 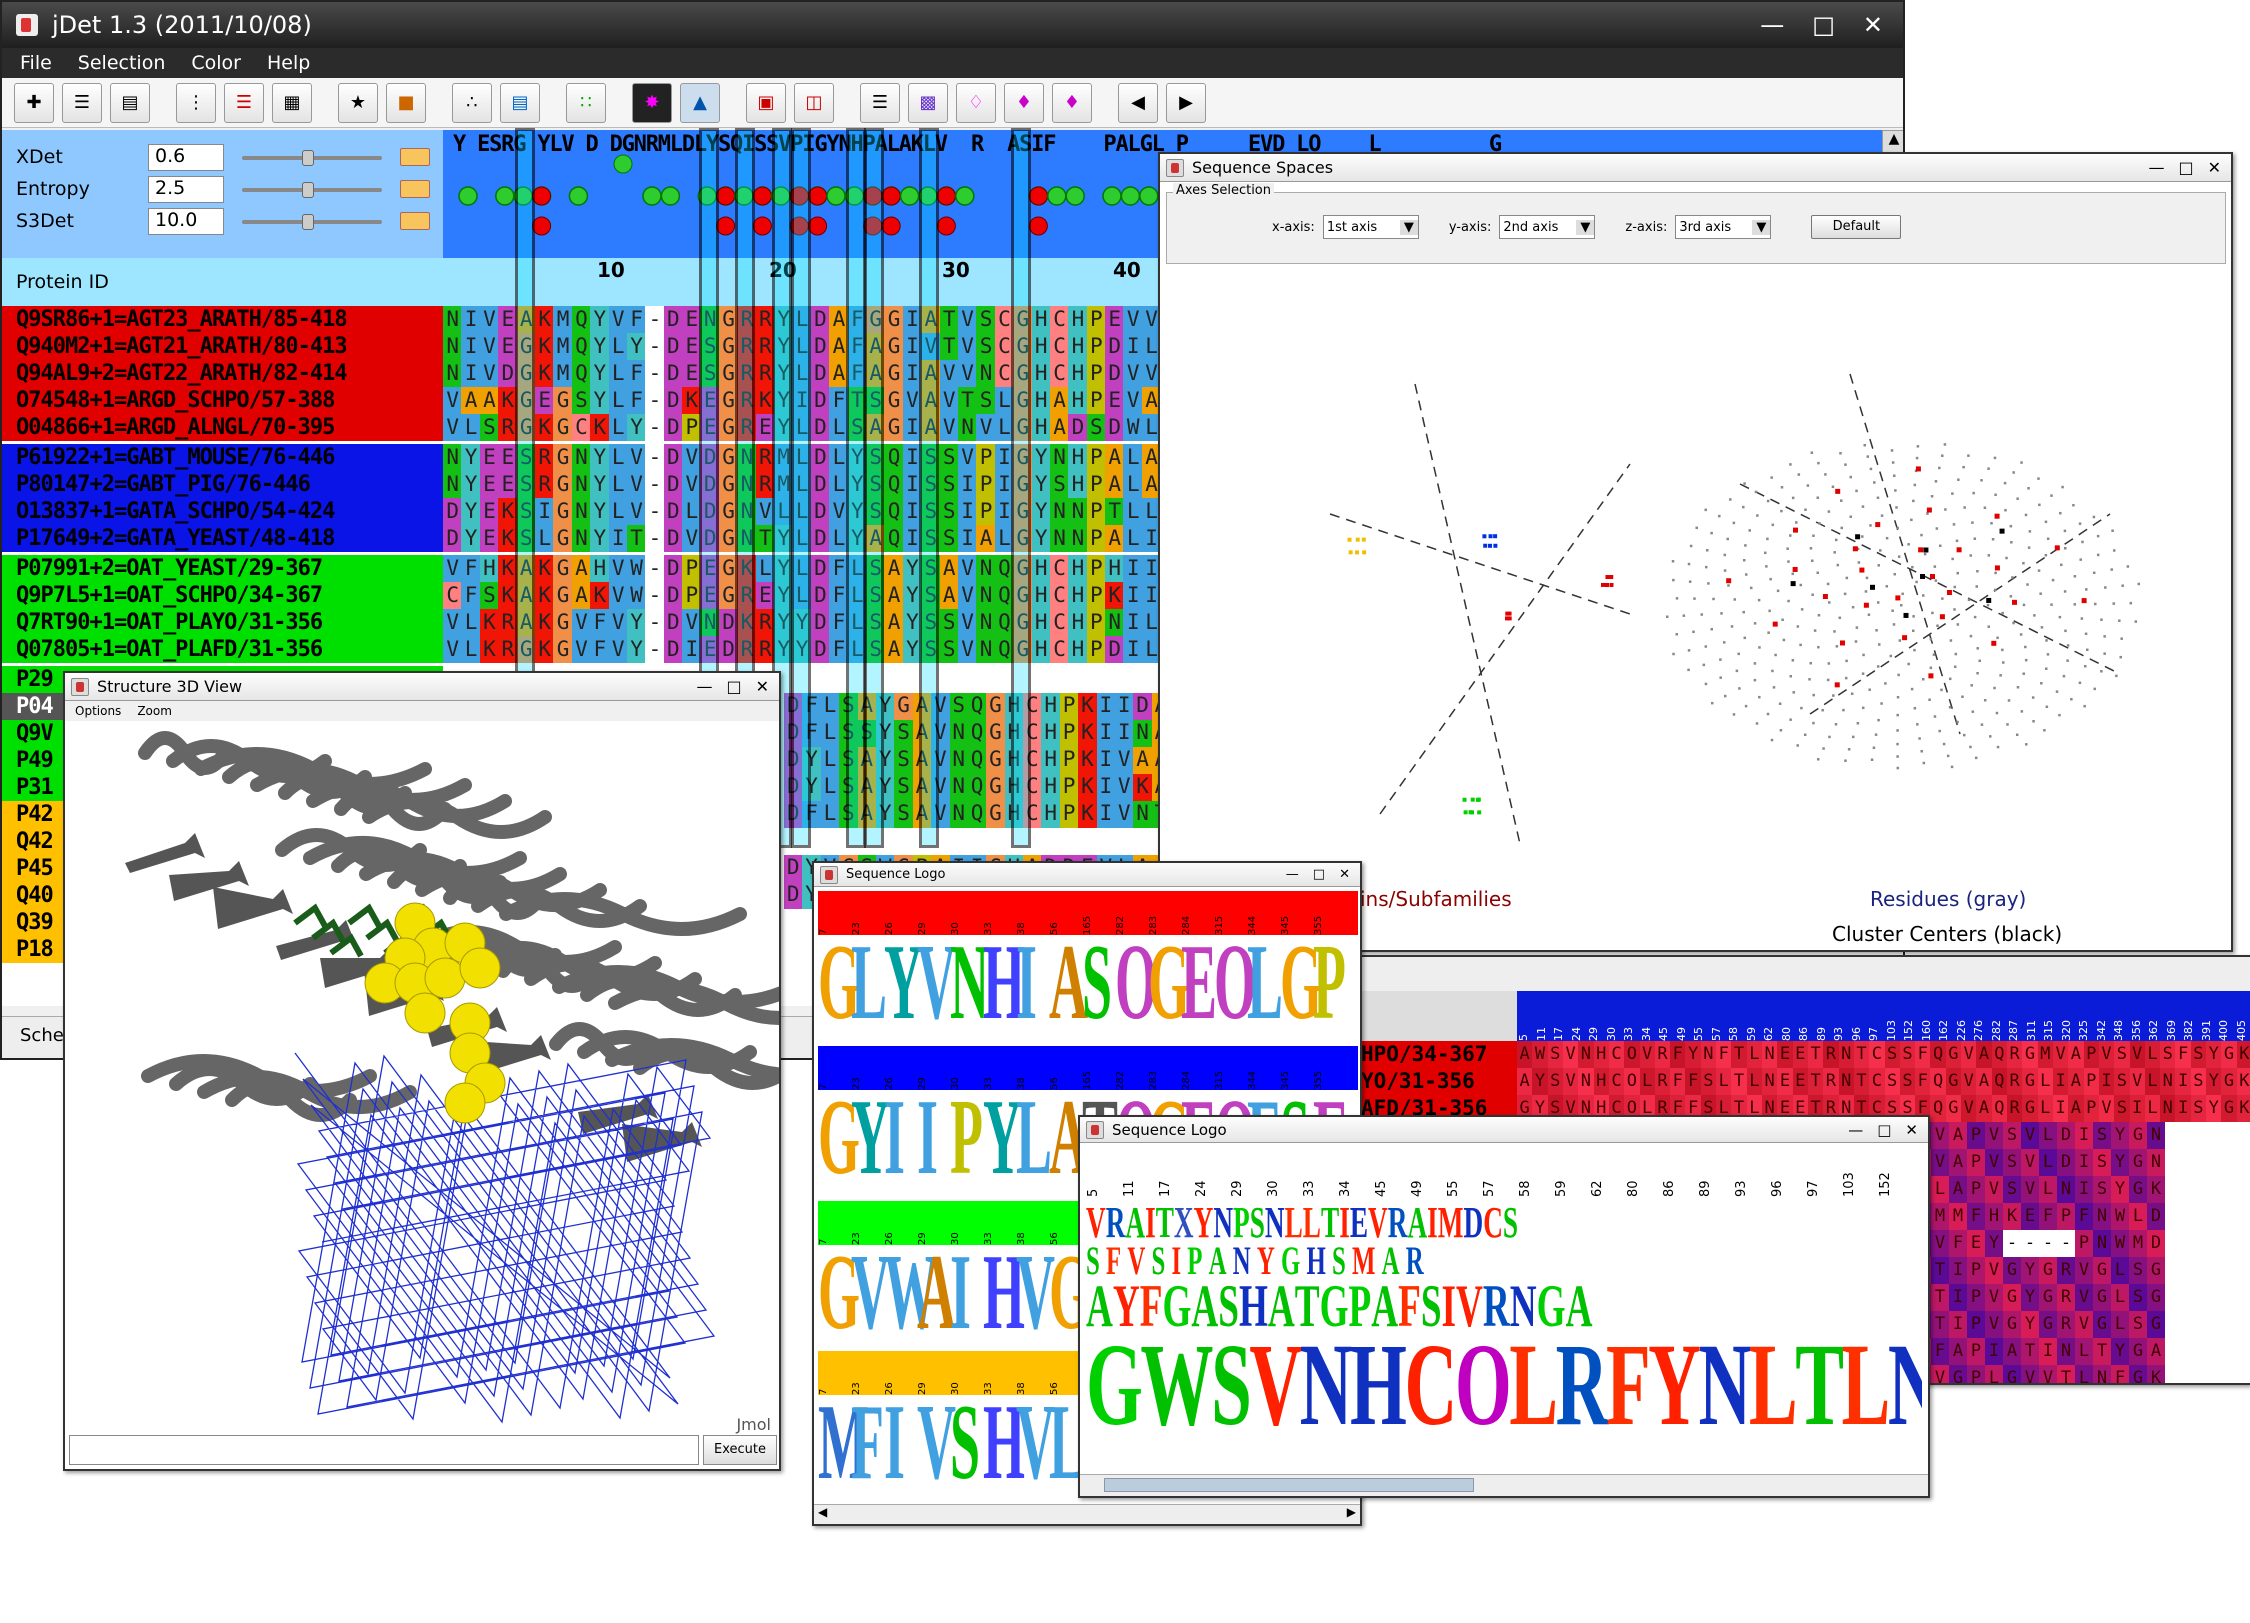 What do you see at coordinates (186, 221) in the screenshot?
I see `param-input: 10.0` at bounding box center [186, 221].